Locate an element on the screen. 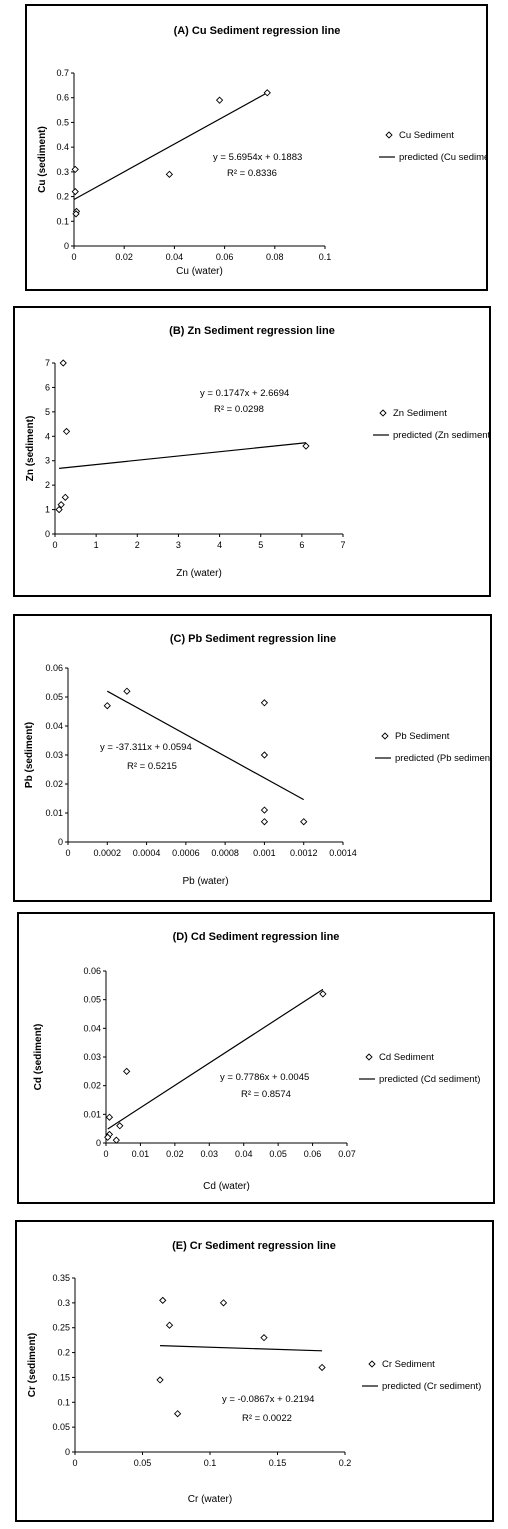  x-tick-label: 6 is located at coordinates (301, 545).